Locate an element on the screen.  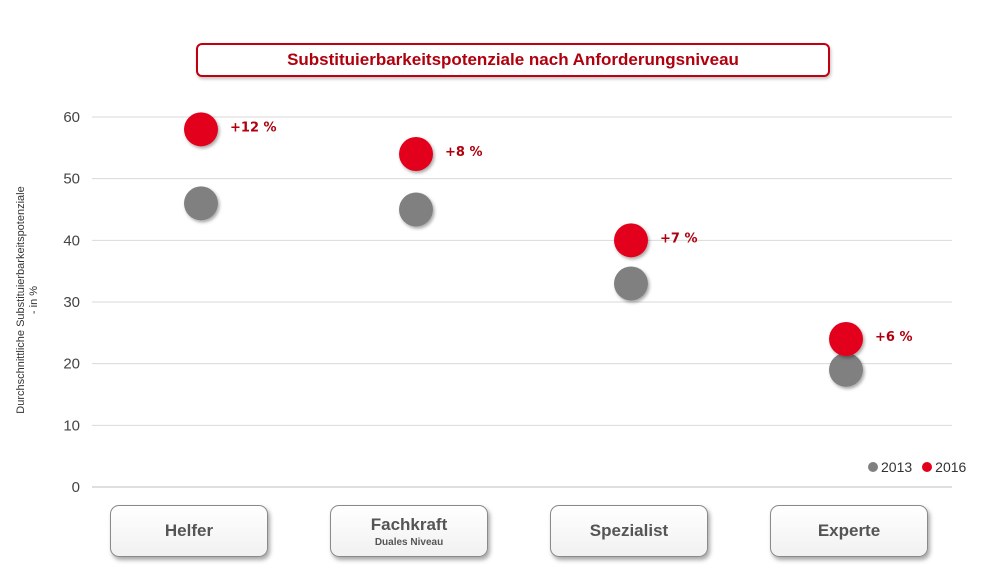
y-tick-label: 0 is located at coordinates (76, 487).